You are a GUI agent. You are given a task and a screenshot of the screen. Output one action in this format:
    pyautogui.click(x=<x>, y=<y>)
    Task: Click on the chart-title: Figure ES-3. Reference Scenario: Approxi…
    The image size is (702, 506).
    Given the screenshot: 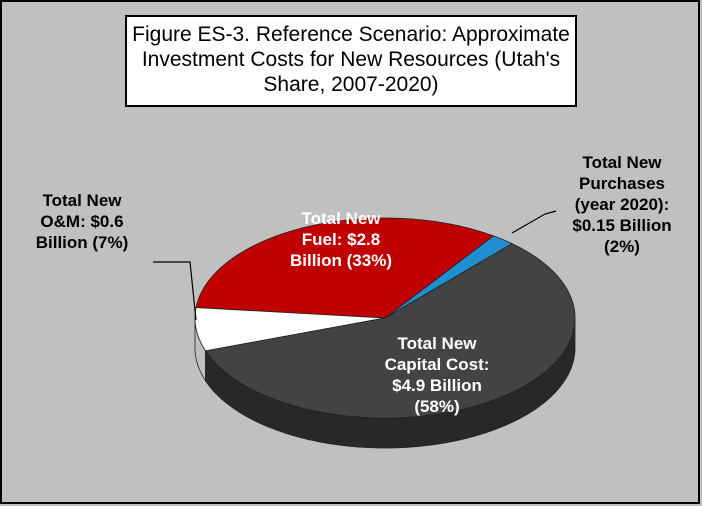 What is the action you would take?
    pyautogui.click(x=351, y=61)
    